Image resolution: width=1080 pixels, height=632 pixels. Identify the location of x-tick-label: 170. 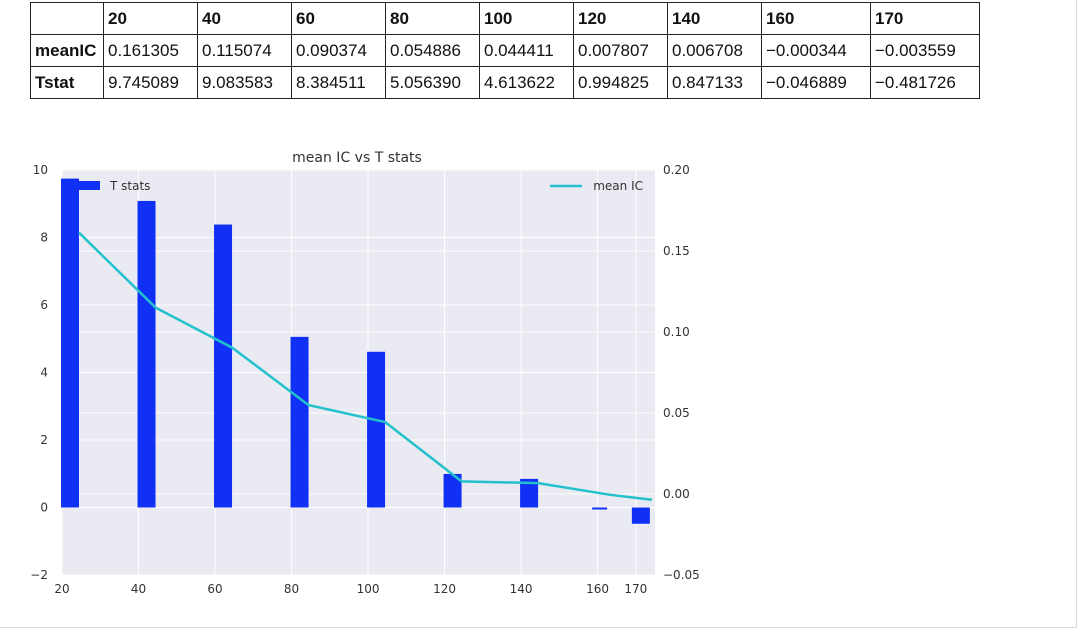
(635, 589).